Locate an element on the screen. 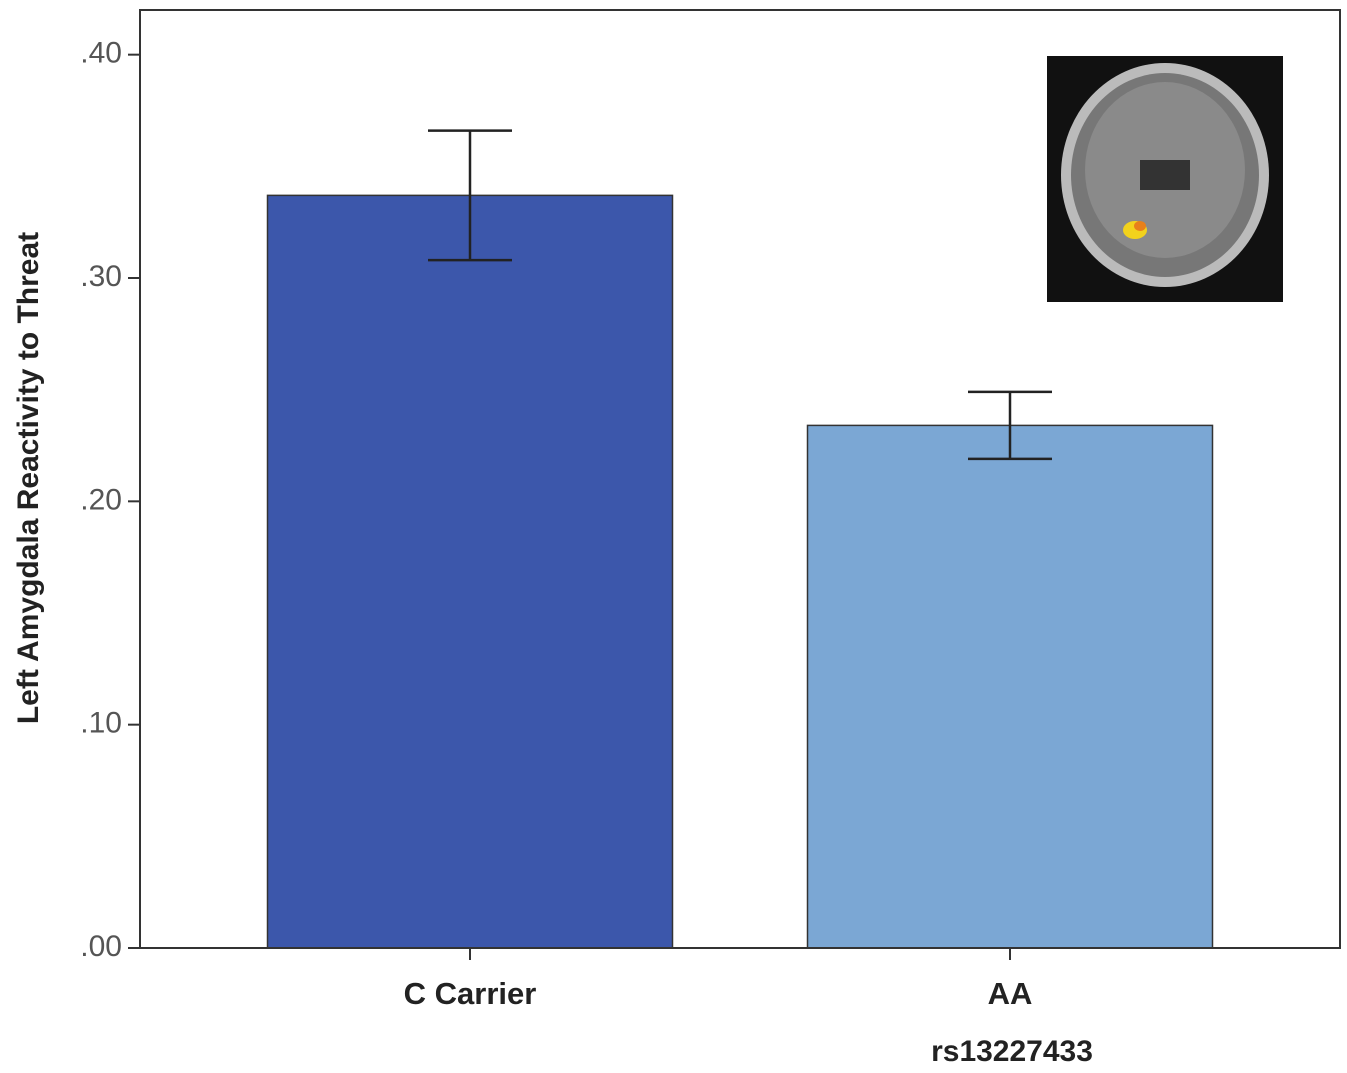 The height and width of the screenshot is (1073, 1347). y-tick-label: .30 is located at coordinates (101, 276).